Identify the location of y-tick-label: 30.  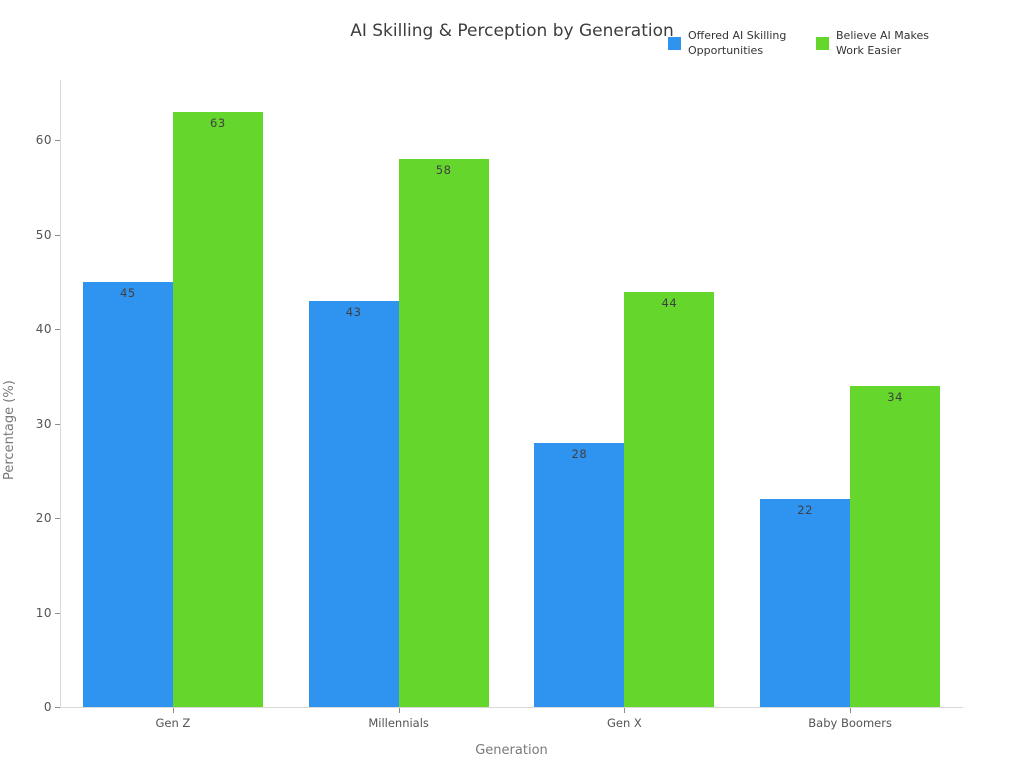
(43, 423).